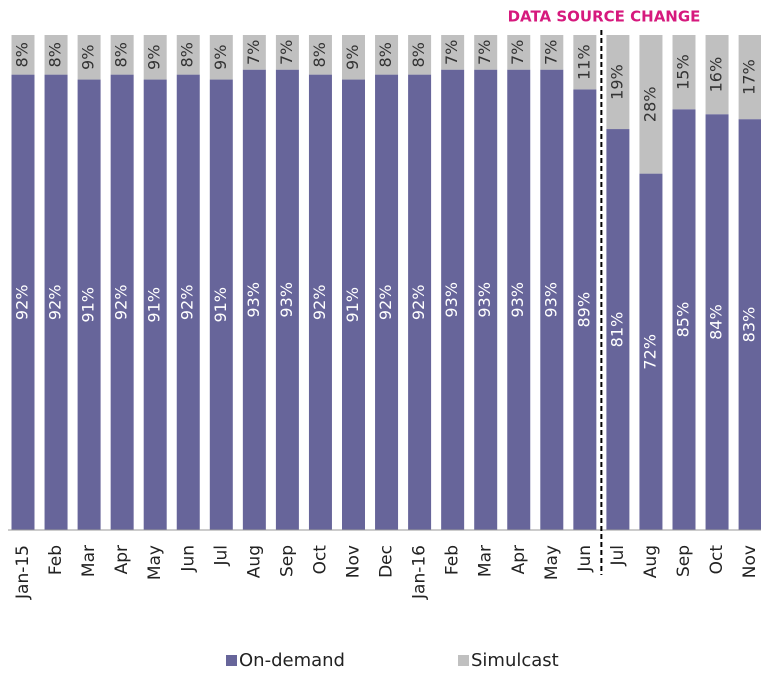  I want to click on value-label: 28%, so click(649, 105).